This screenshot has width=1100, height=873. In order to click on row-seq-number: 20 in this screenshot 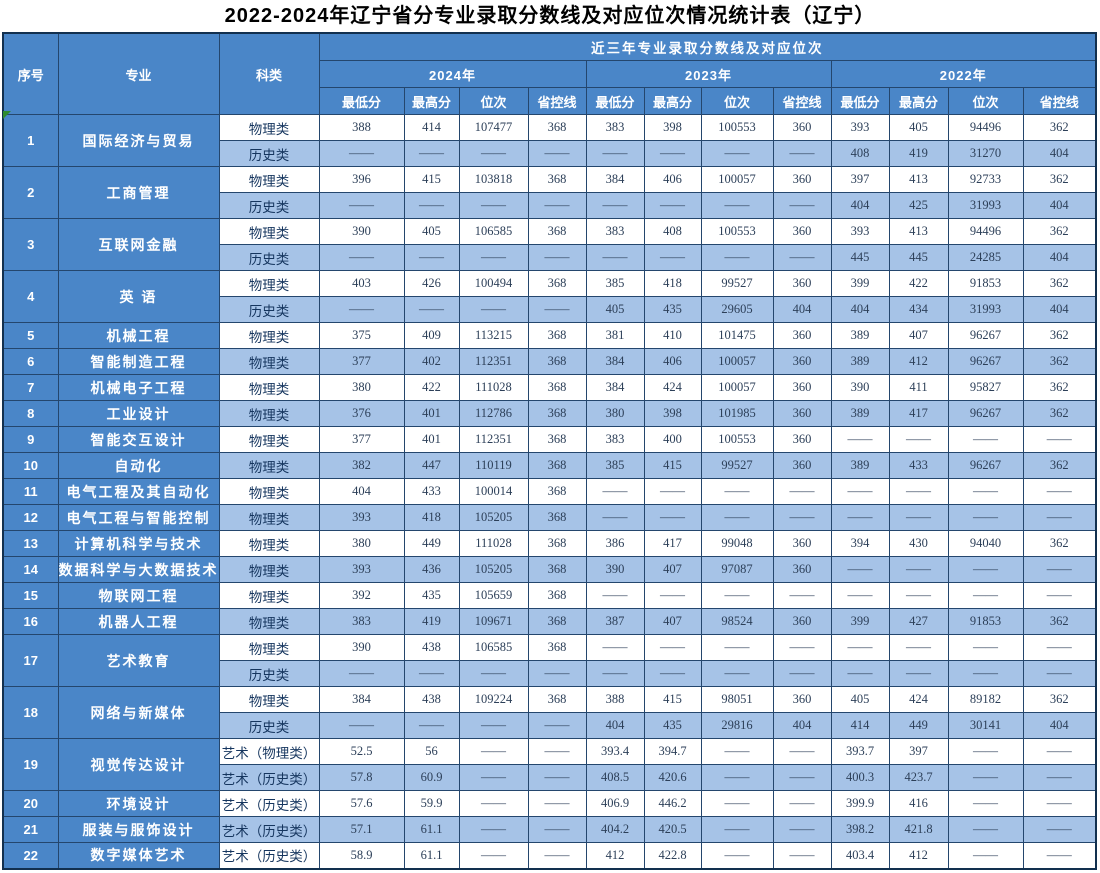, I will do `click(30, 803)`.